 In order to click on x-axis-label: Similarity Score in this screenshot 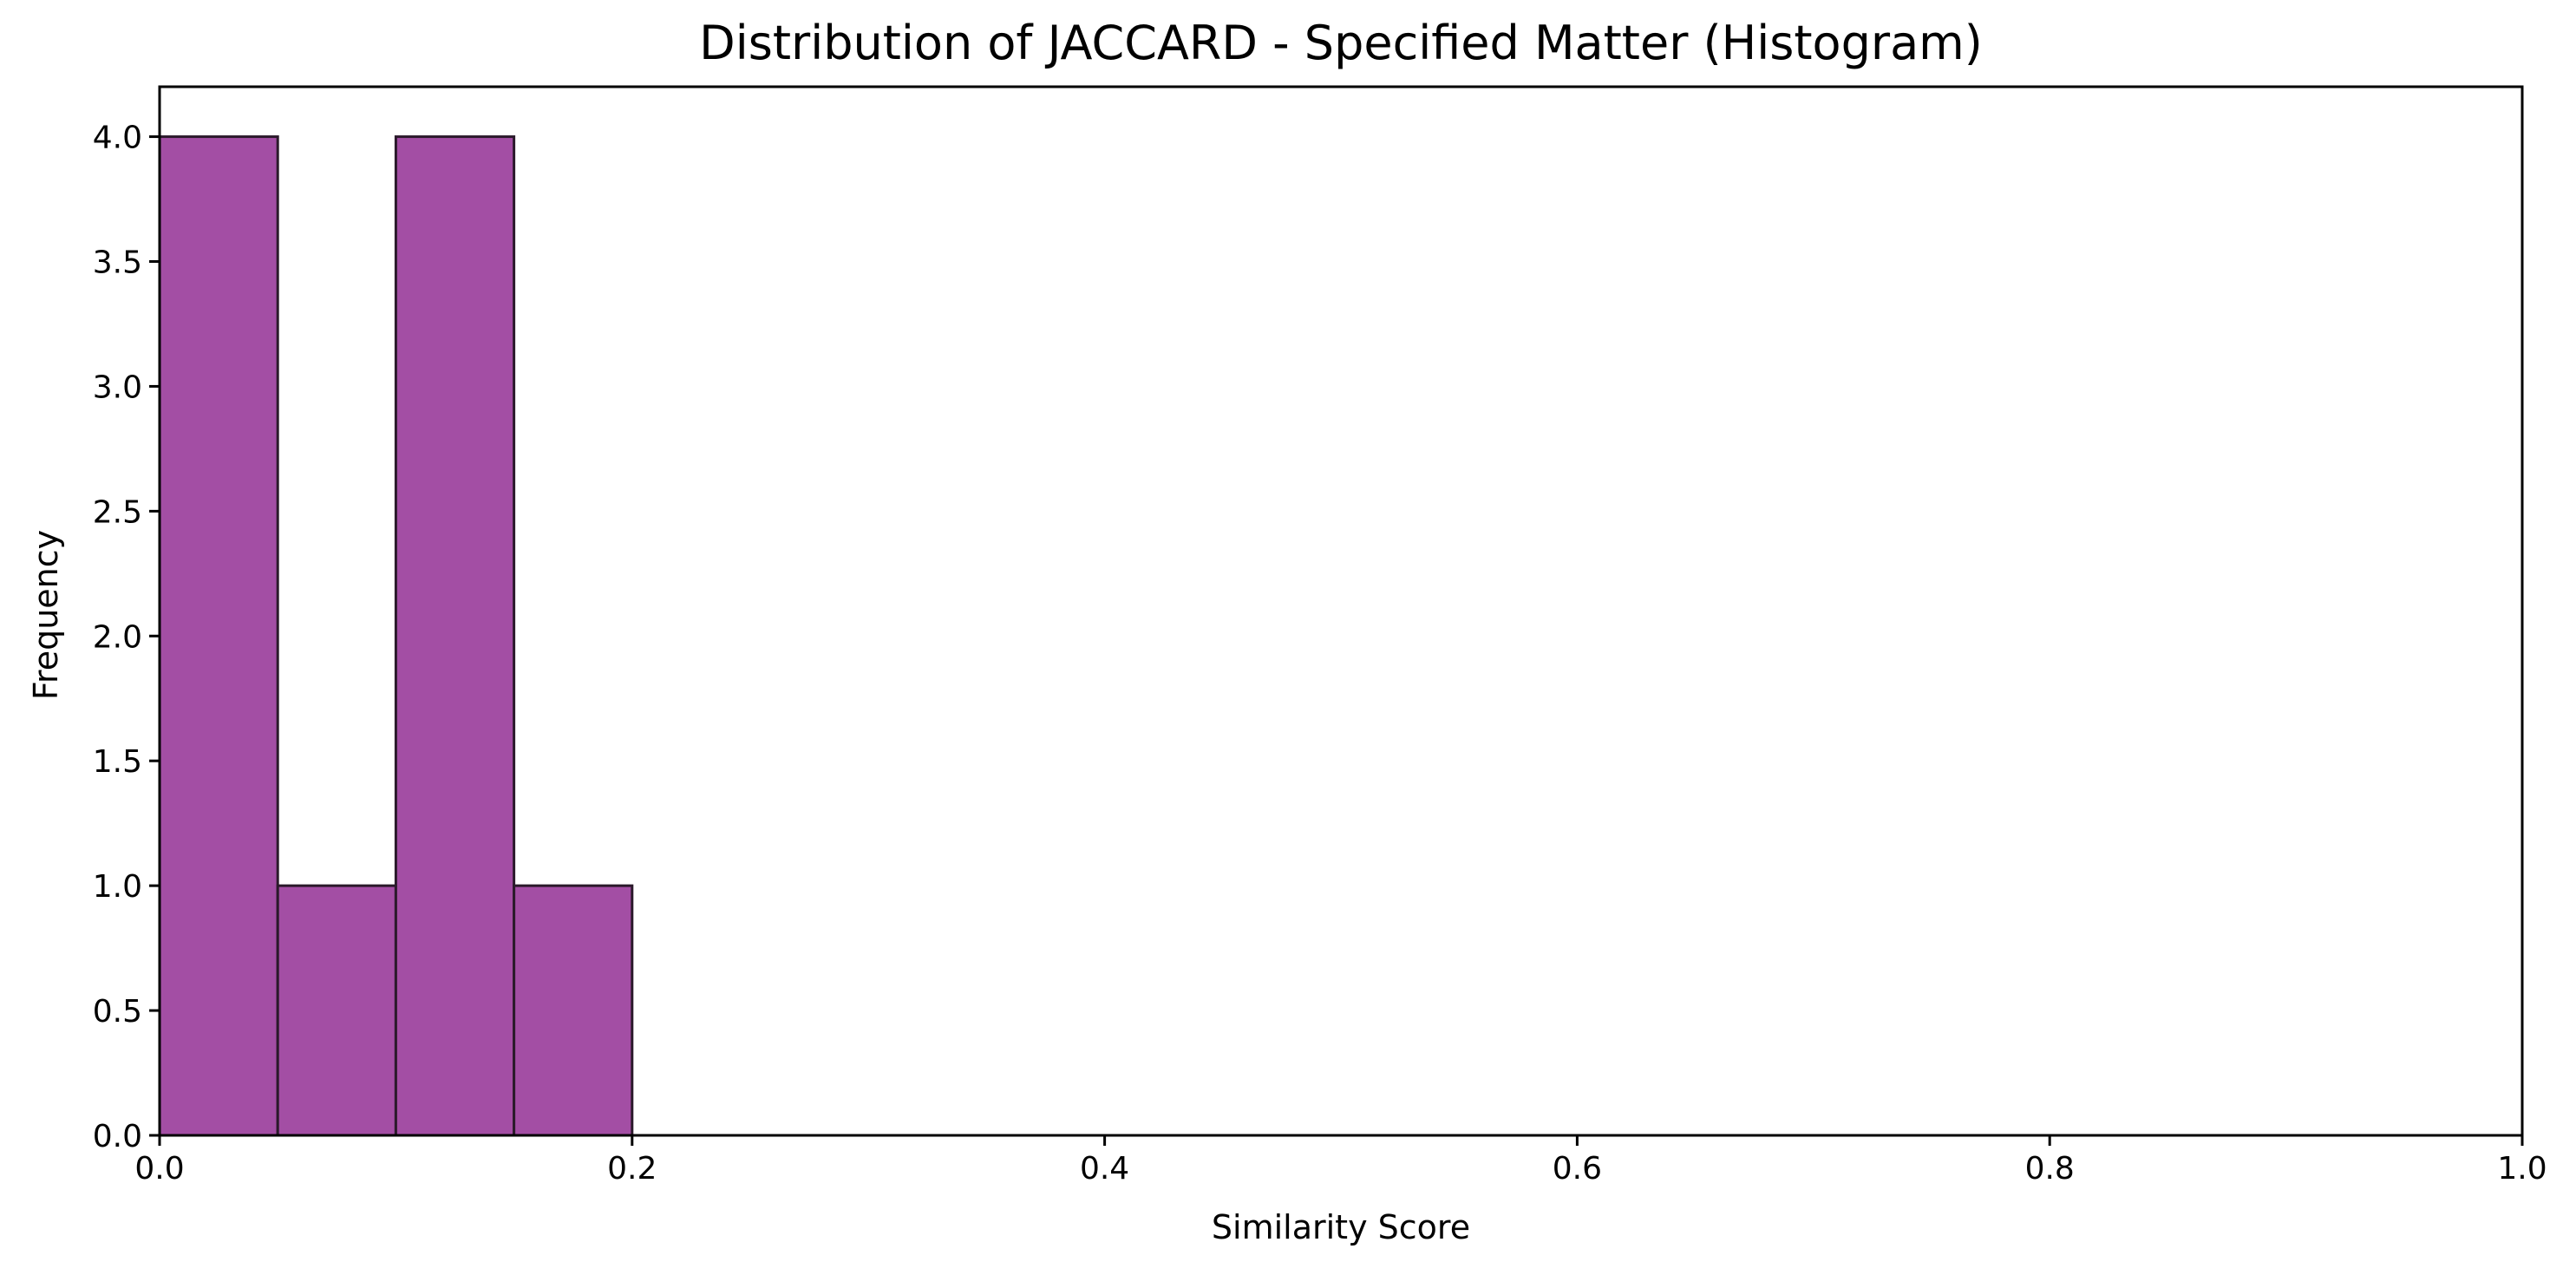, I will do `click(1341, 1227)`.